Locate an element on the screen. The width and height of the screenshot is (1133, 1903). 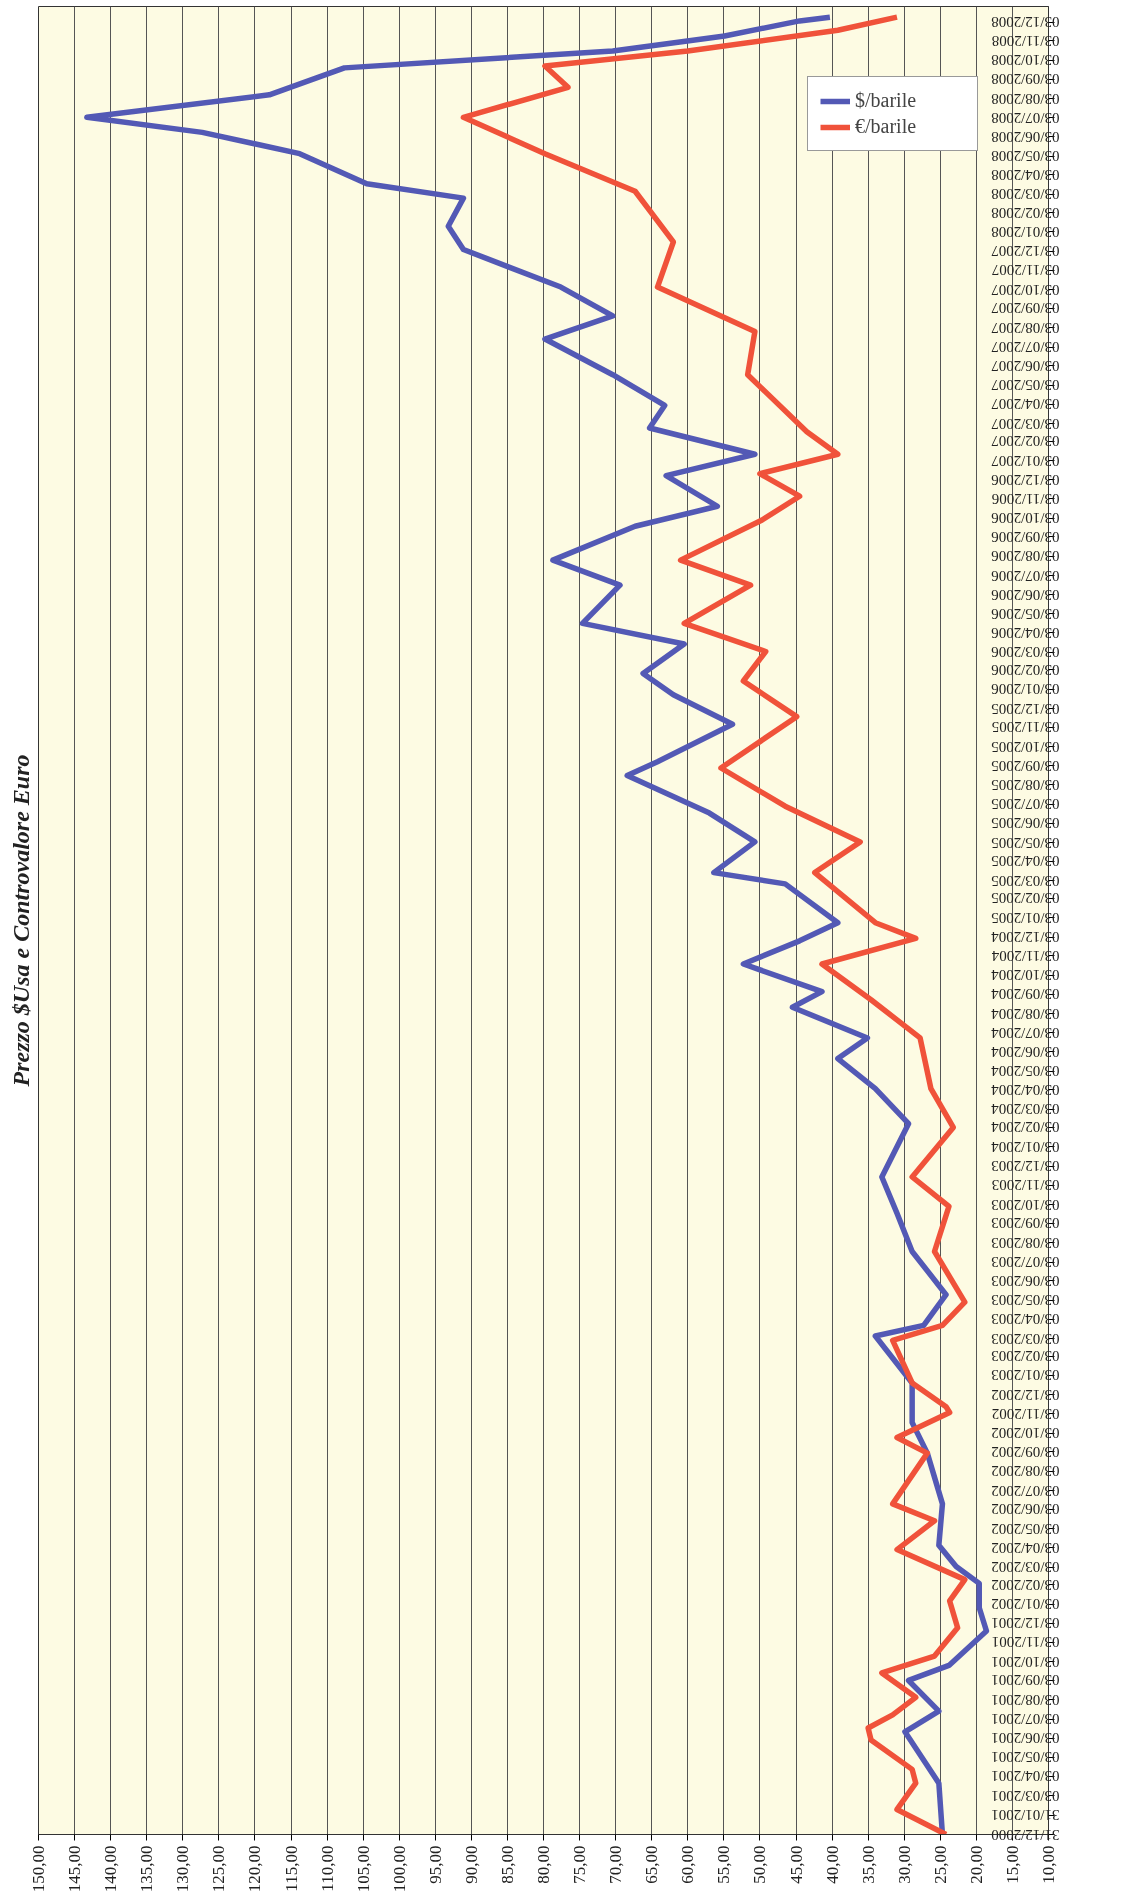
y-tick-label: 03/10/2008 is located at coordinates (1025, 60).